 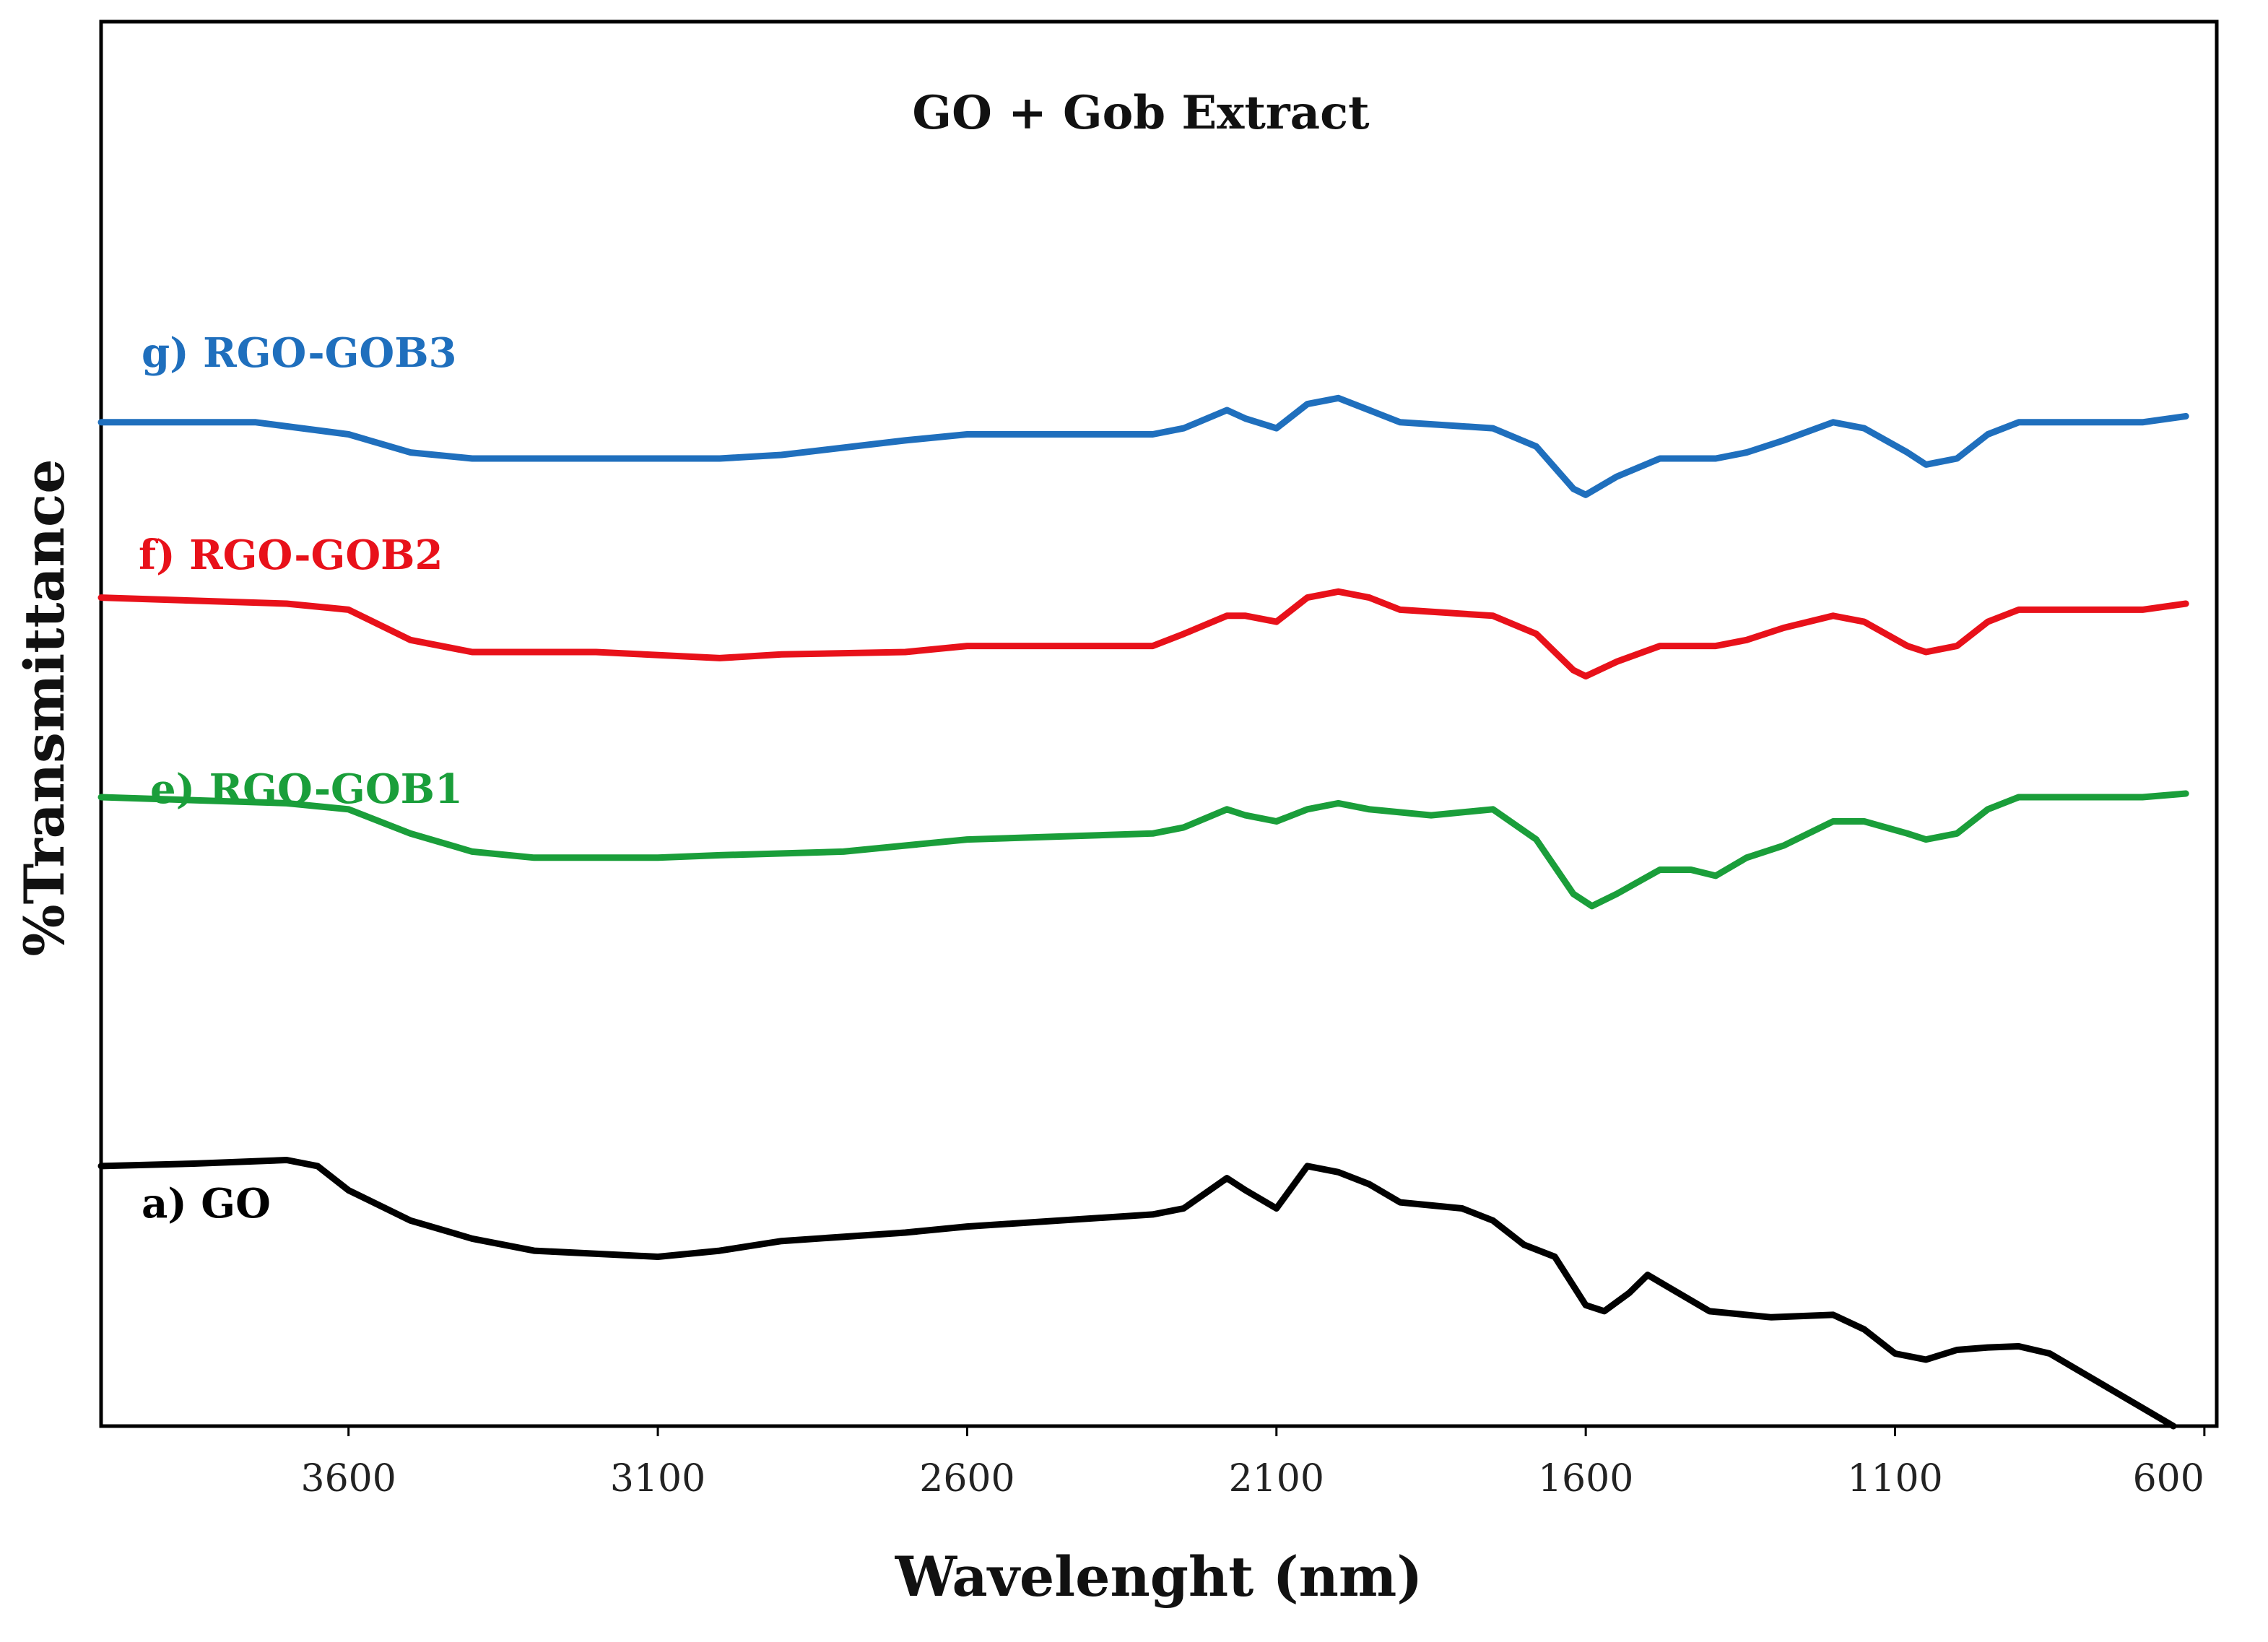 I want to click on series-label-4: a) GO, so click(x=206, y=1204).